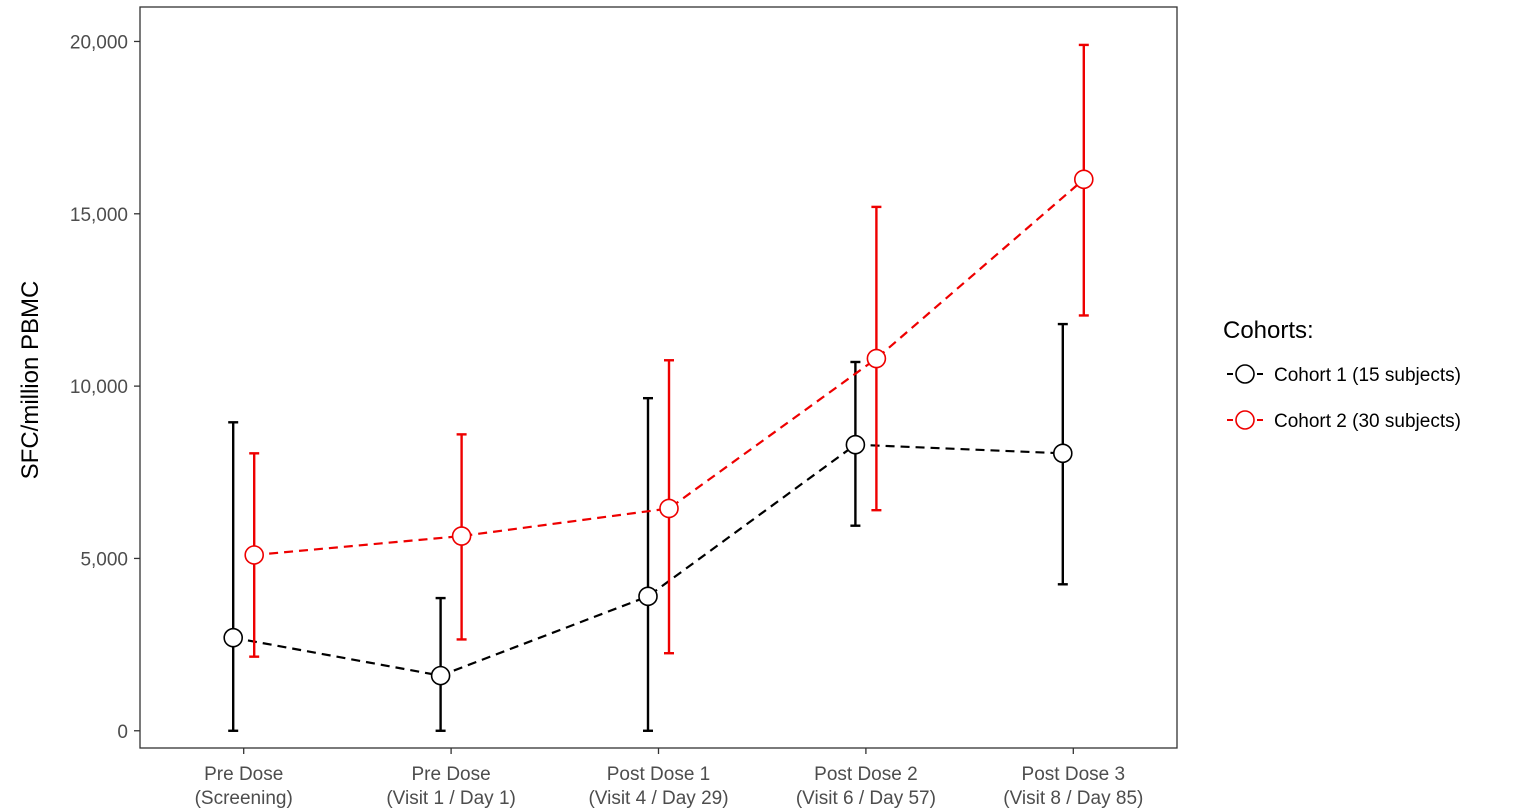  I want to click on legend-label: Cohort 1 (15 subjects), so click(1367, 375).